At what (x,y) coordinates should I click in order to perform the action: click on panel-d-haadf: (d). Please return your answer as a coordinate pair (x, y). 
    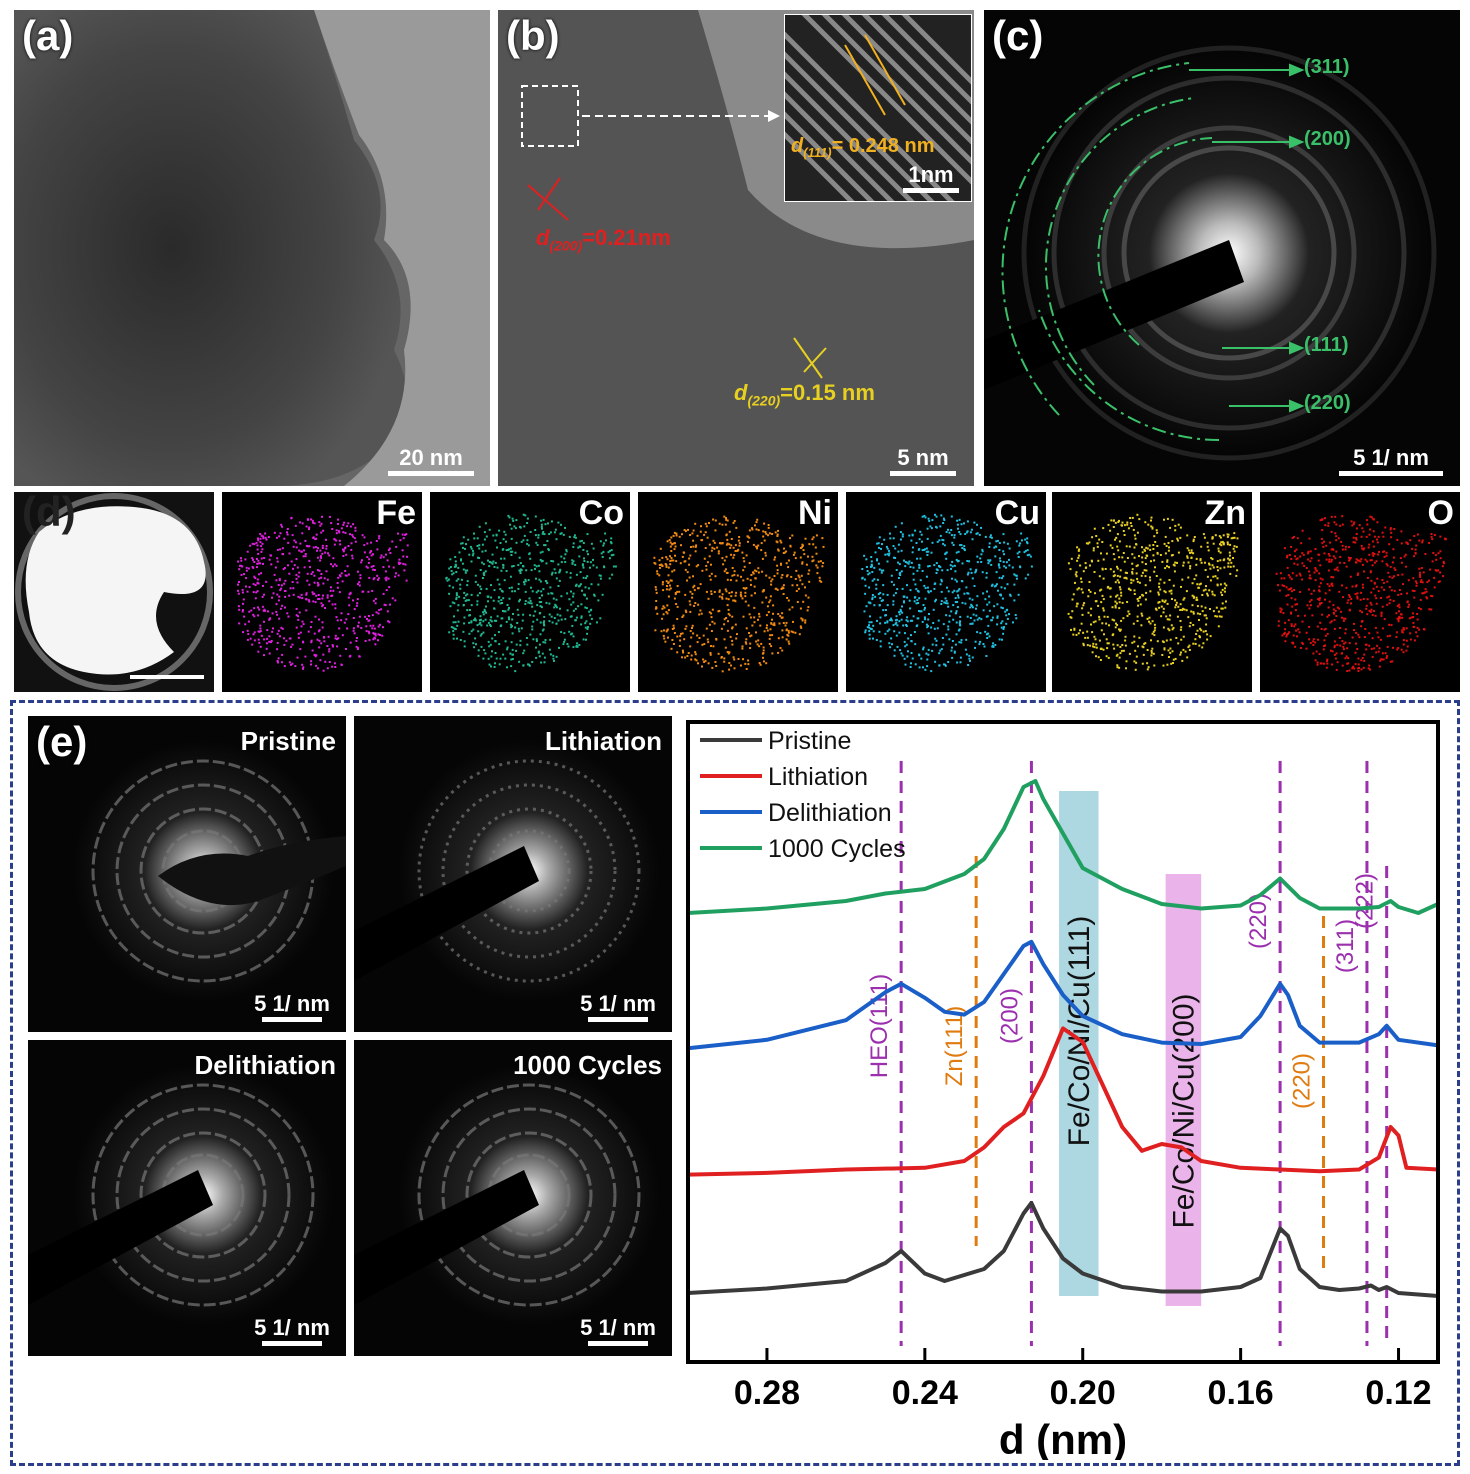
    Looking at the image, I should click on (114, 592).